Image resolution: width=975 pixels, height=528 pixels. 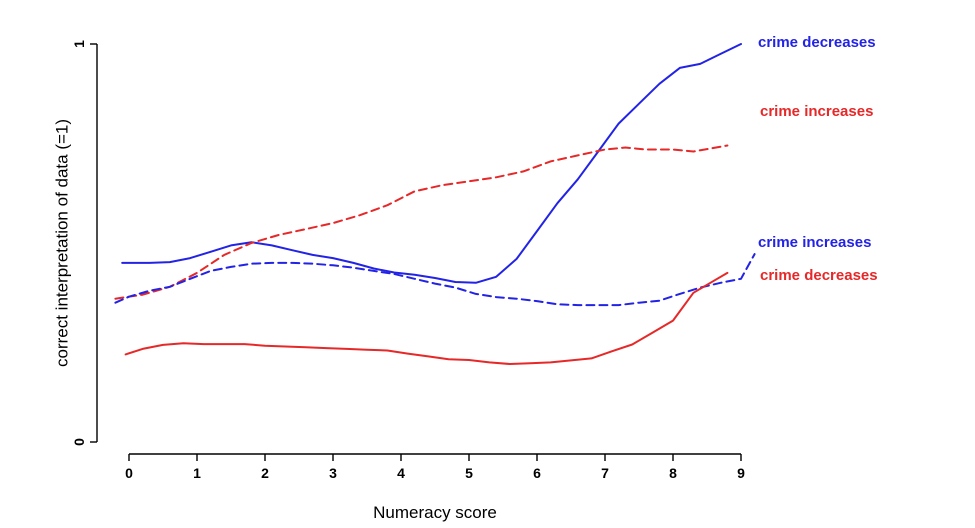 I want to click on series-label-1: crime decreases, so click(x=817, y=42).